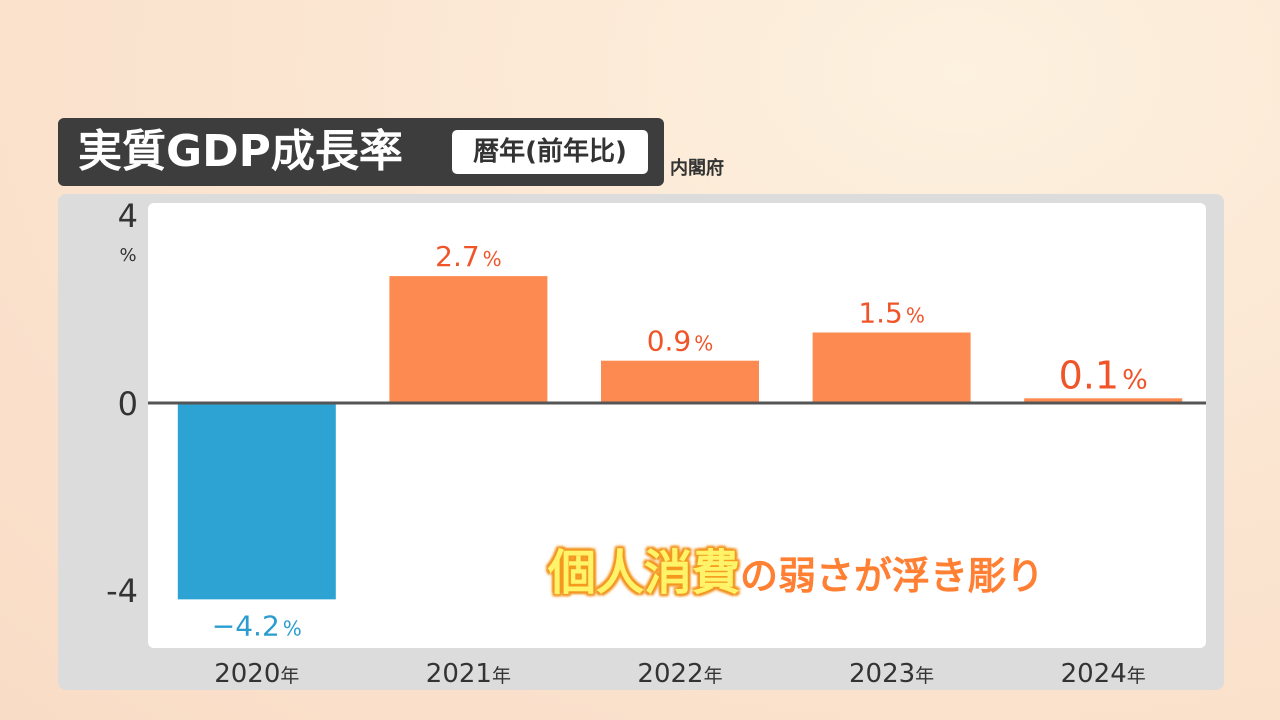 The image size is (1280, 720). Describe the element at coordinates (468, 256) in the screenshot. I see `bar-value-label: 2.7%` at that location.